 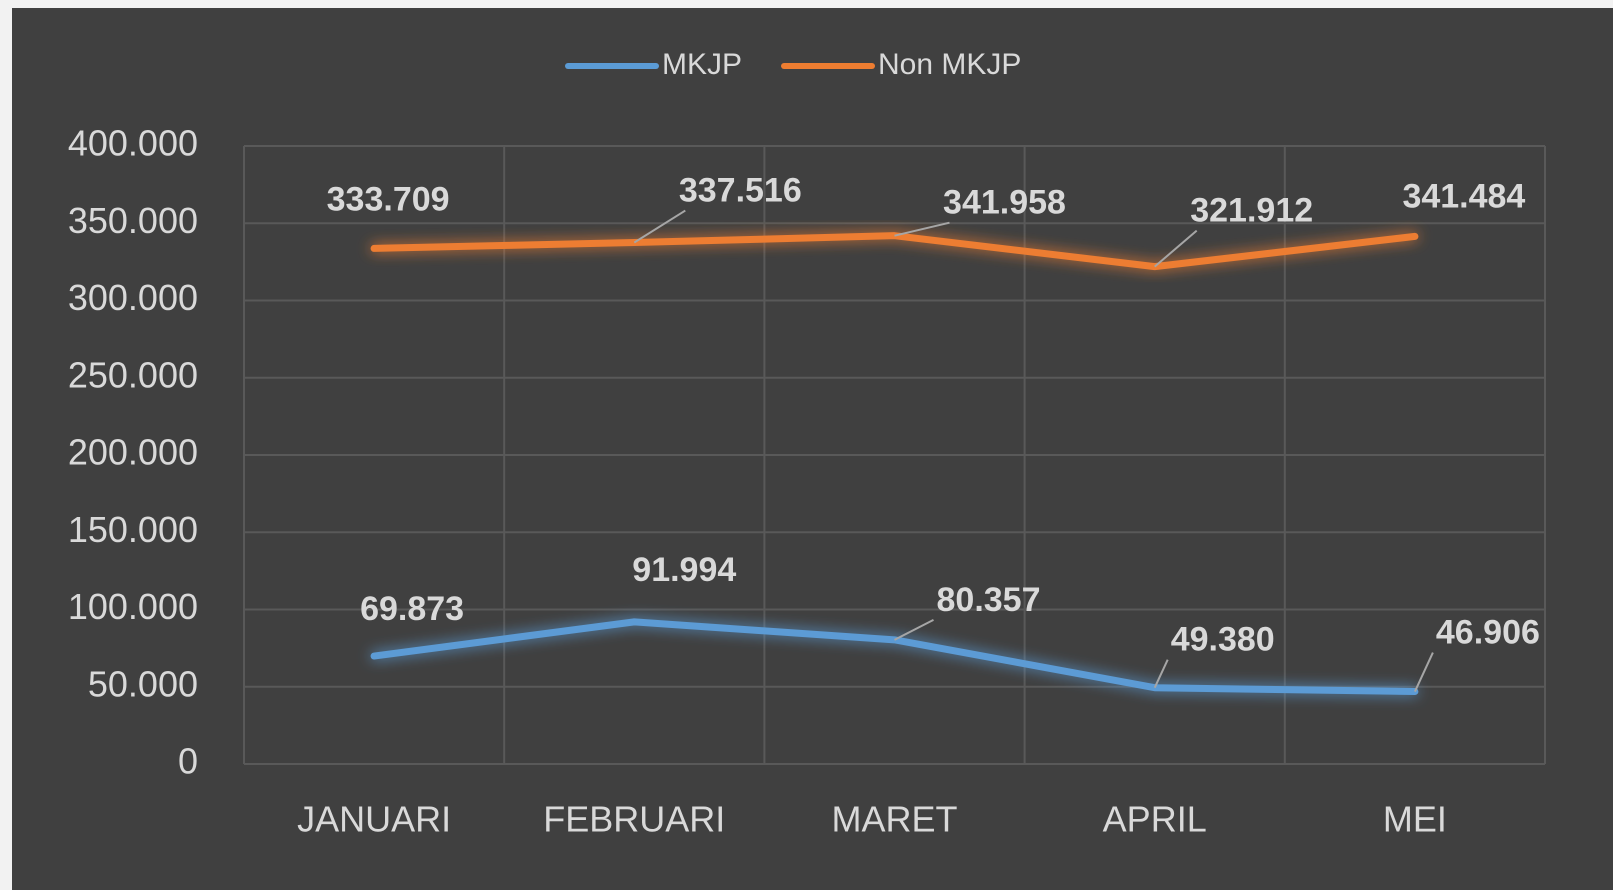 What do you see at coordinates (740, 191) in the screenshot?
I see `data-label: 337.516` at bounding box center [740, 191].